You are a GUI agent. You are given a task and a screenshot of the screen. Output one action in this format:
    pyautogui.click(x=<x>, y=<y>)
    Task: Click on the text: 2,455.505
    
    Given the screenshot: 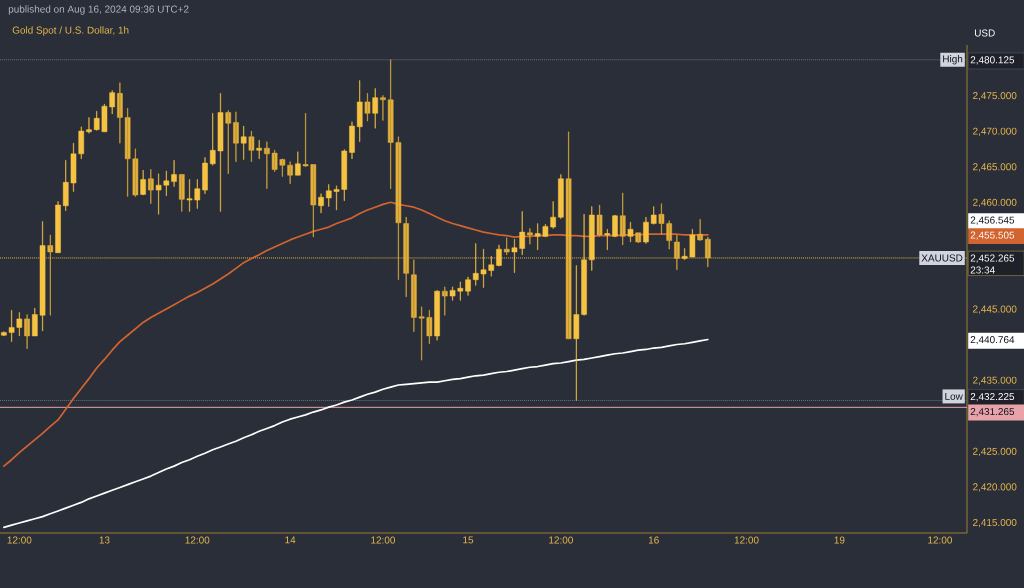 What is the action you would take?
    pyautogui.click(x=992, y=235)
    